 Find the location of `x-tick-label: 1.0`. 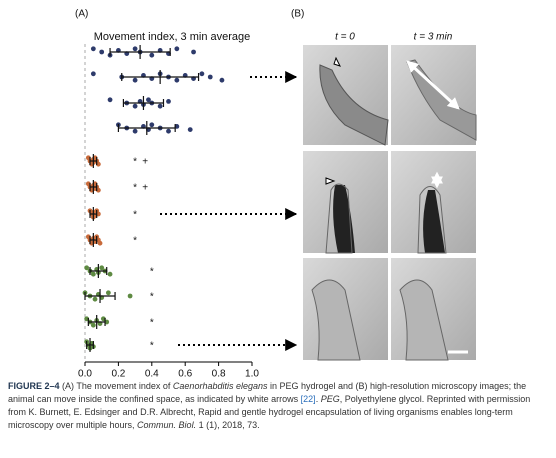

x-tick-label: 1.0 is located at coordinates (252, 373).